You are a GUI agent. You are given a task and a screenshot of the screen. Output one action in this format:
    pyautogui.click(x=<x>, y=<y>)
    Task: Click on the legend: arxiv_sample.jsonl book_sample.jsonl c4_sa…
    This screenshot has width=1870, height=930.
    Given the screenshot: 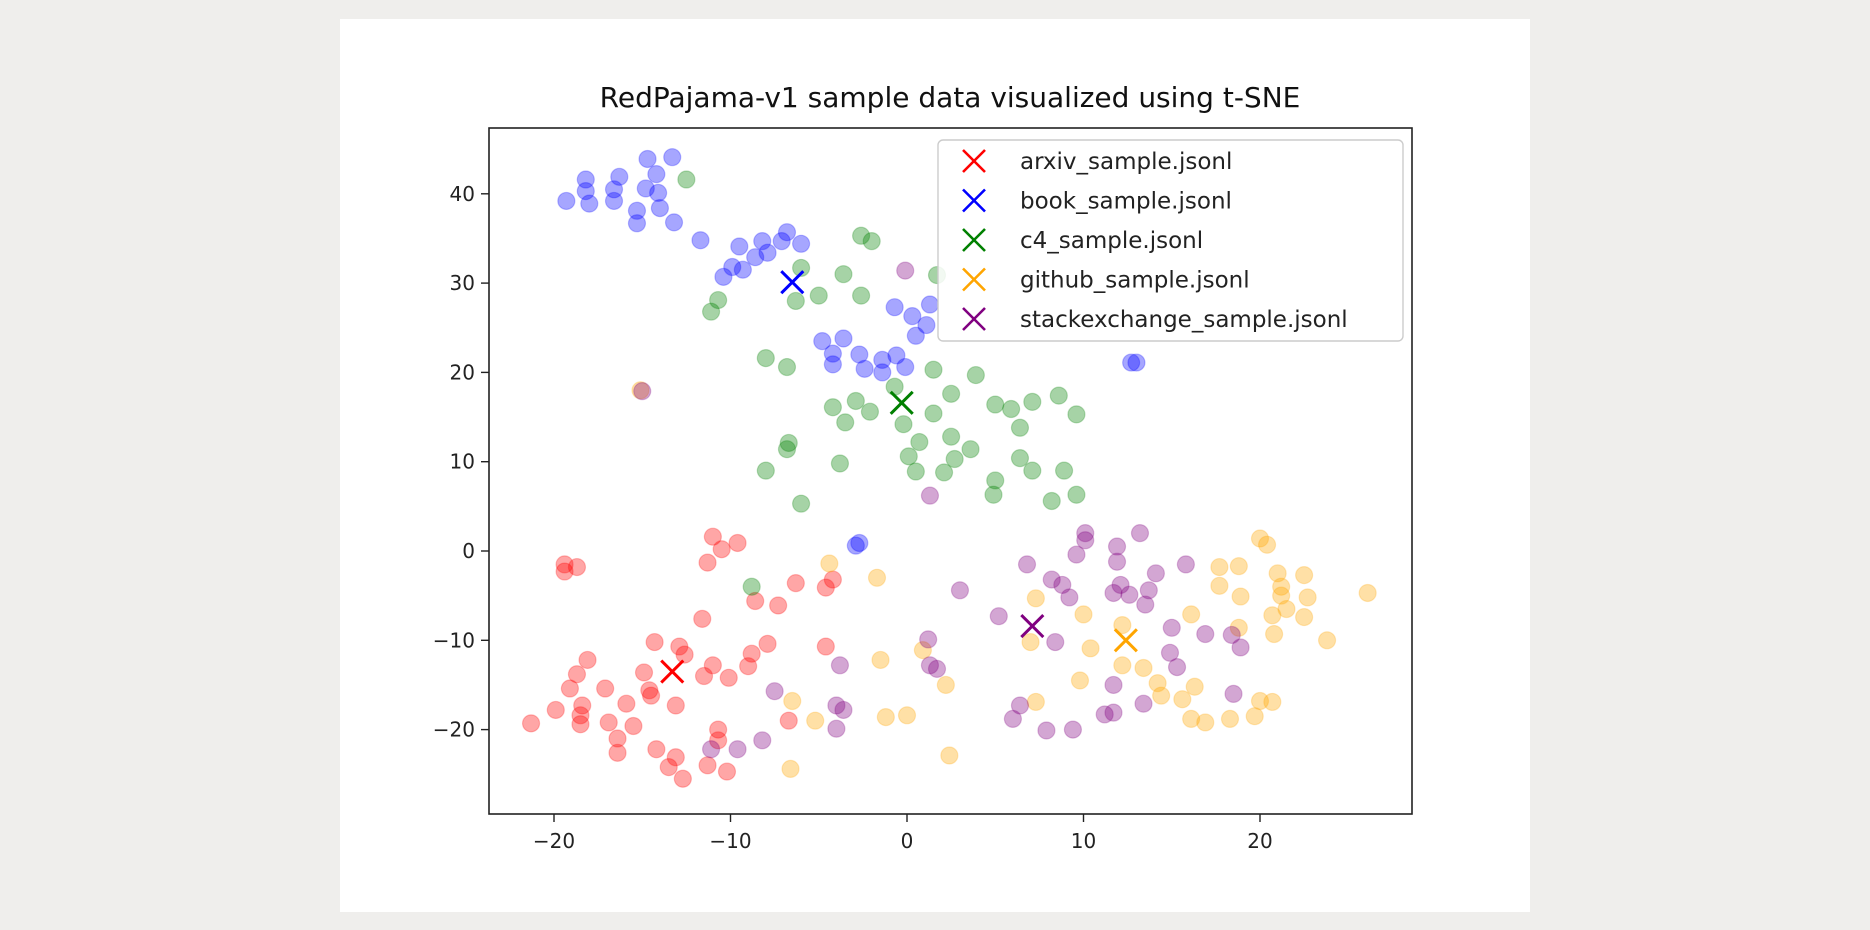 What is the action you would take?
    pyautogui.click(x=1170, y=240)
    